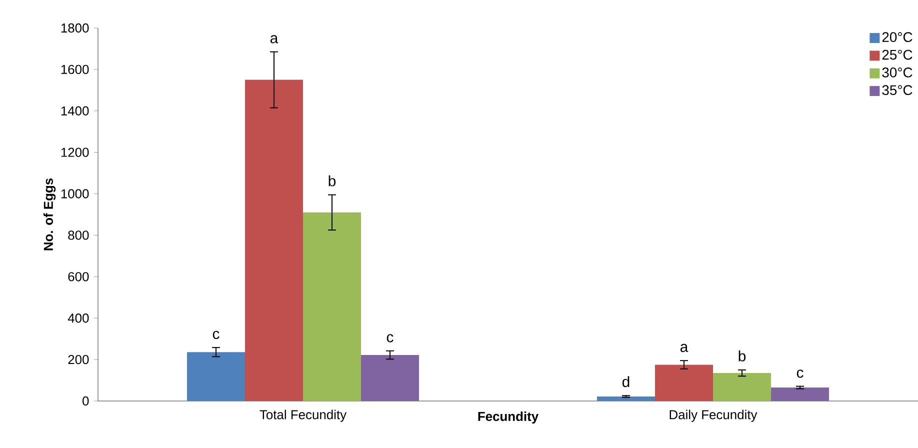 The height and width of the screenshot is (448, 918). I want to click on y-tick-label: 1200, so click(75, 152).